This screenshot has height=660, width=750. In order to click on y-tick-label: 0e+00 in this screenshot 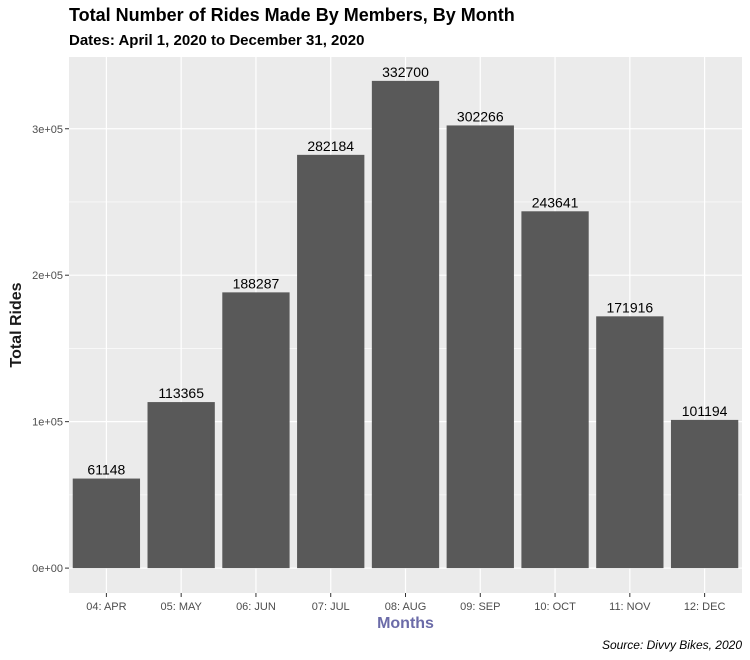, I will do `click(47, 569)`.